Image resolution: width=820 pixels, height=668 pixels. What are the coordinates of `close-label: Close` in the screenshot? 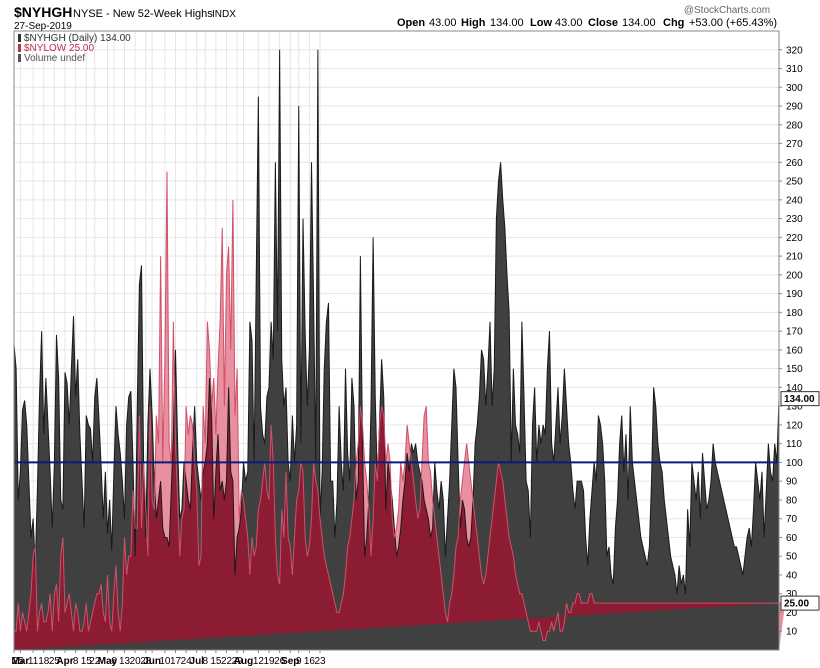 It's located at (603, 23).